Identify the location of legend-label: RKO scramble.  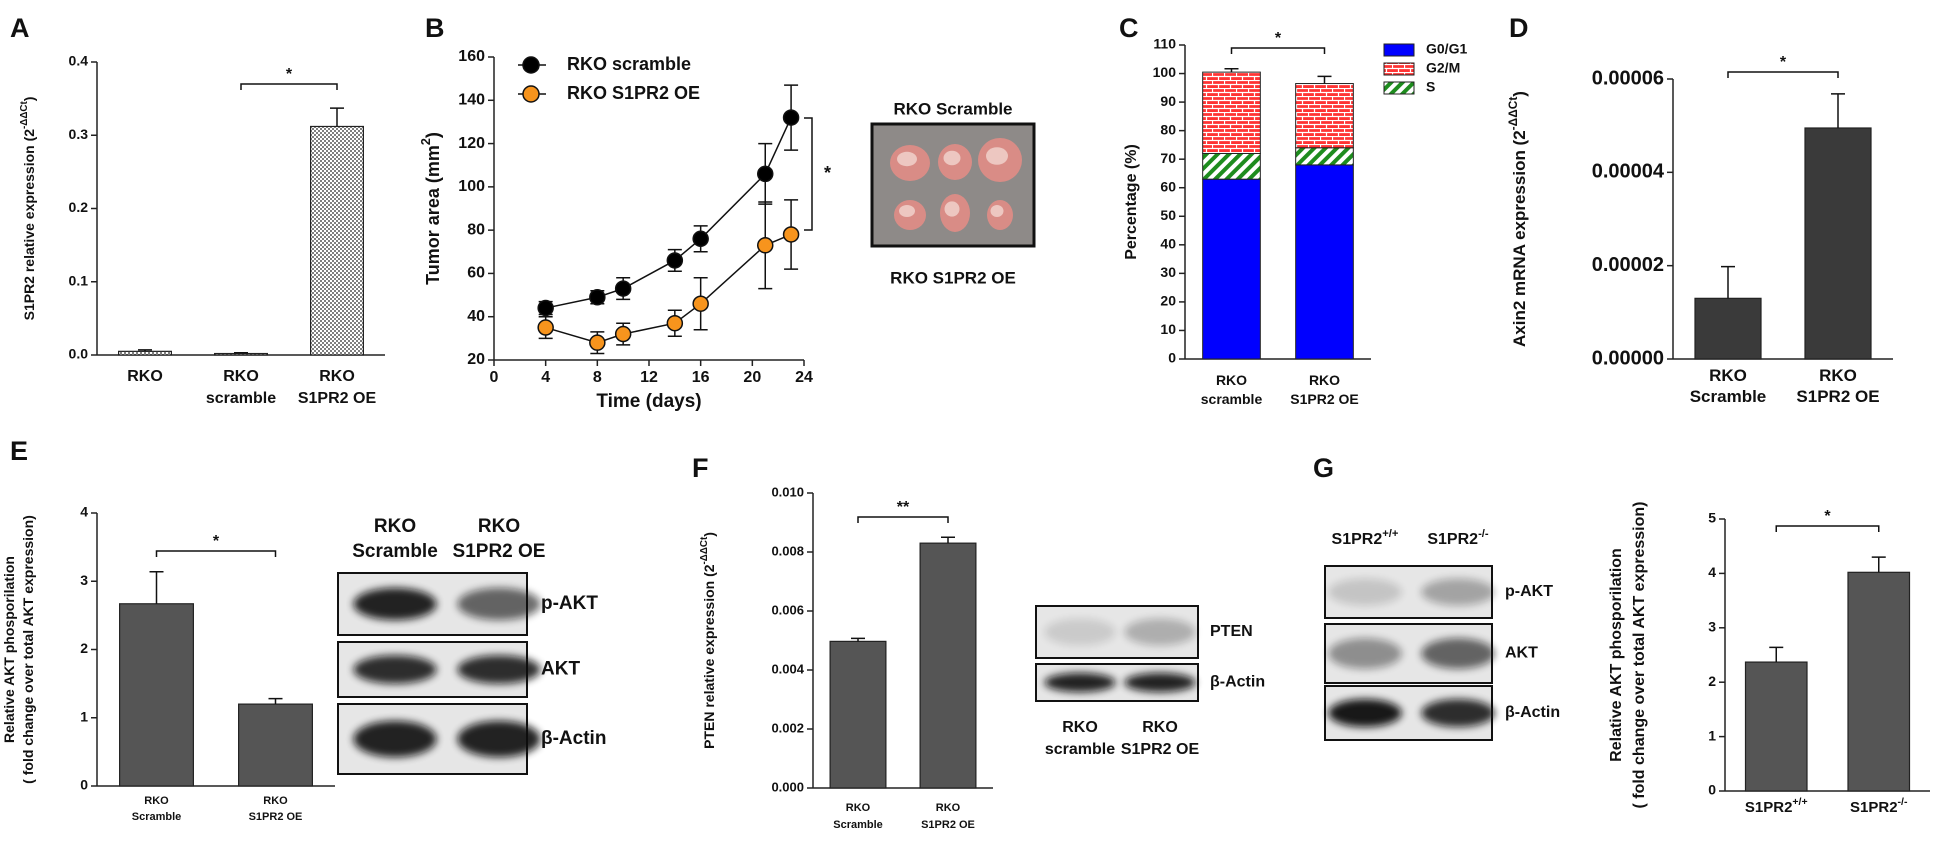
(629, 64).